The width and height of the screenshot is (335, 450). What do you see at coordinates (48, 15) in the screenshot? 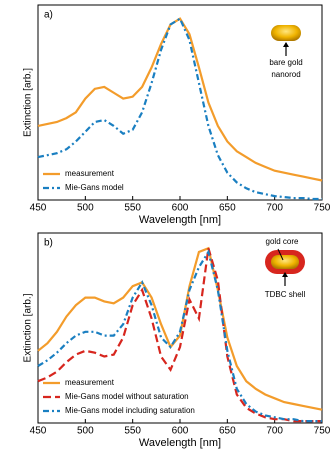
I see `panel-label: a)` at bounding box center [48, 15].